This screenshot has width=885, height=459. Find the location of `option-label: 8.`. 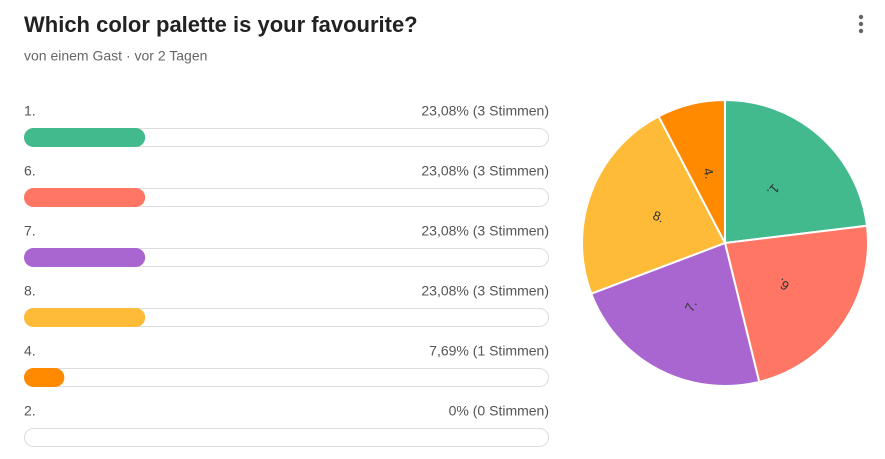

option-label: 8. is located at coordinates (30, 291).